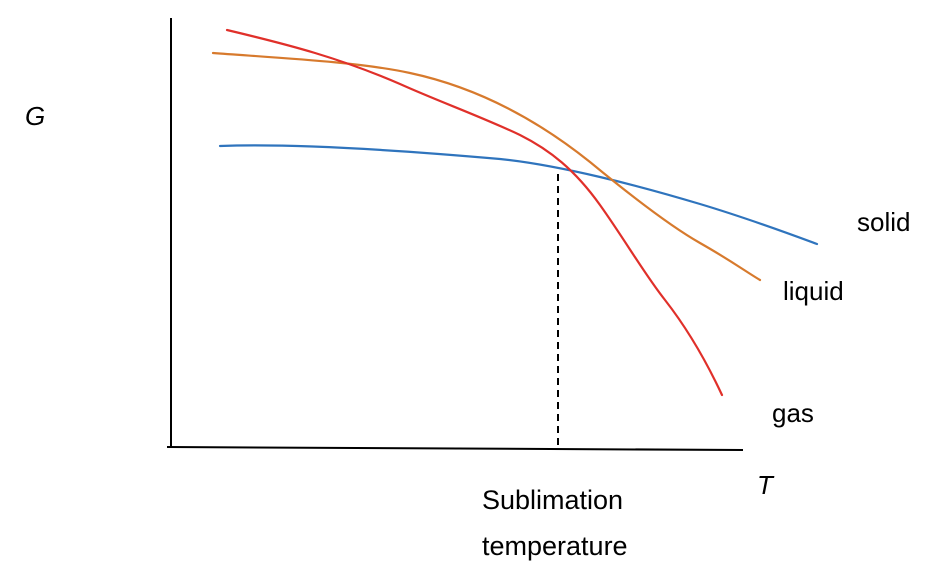 This screenshot has height=570, width=948. Describe the element at coordinates (813, 291) in the screenshot. I see `series-label-liquid: liquid` at that location.